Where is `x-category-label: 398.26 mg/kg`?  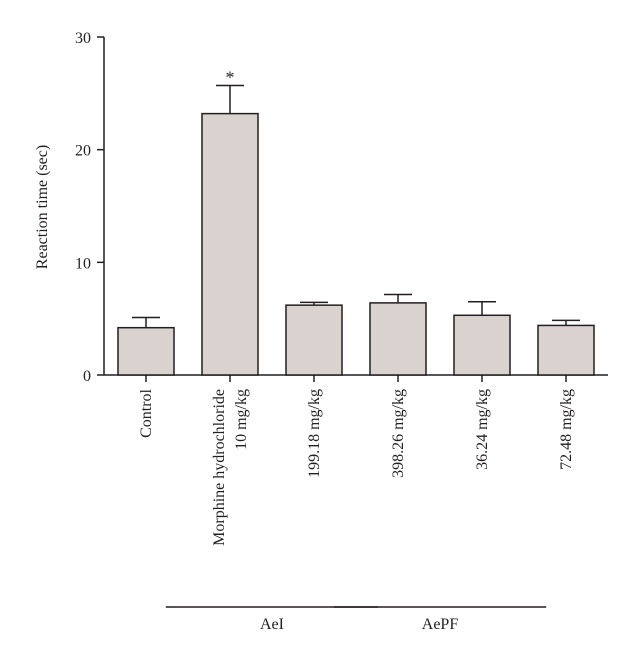 x-category-label: 398.26 mg/kg is located at coordinates (398, 433).